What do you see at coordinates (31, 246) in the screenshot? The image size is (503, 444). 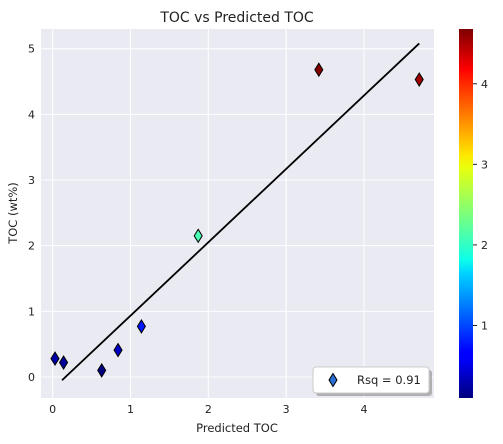 I see `y-tick-label: 2` at bounding box center [31, 246].